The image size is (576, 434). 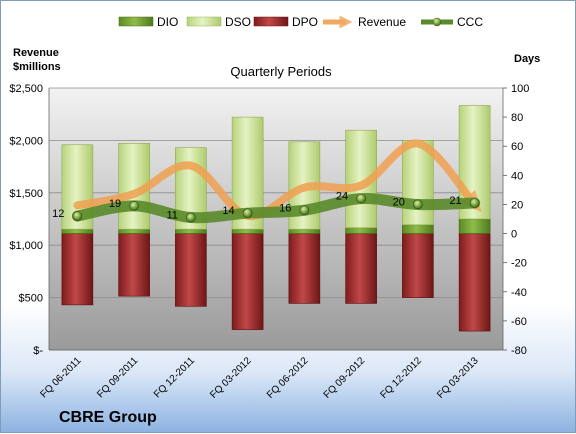 I want to click on category-label: FQ 03-2013, so click(x=458, y=378).